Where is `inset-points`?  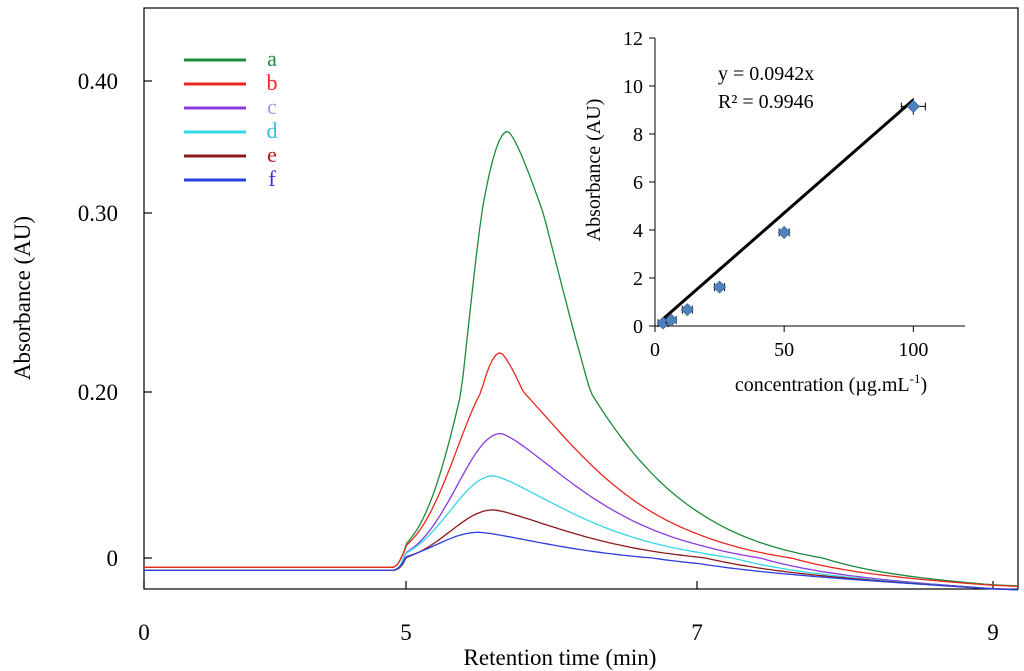
inset-points is located at coordinates (791, 214).